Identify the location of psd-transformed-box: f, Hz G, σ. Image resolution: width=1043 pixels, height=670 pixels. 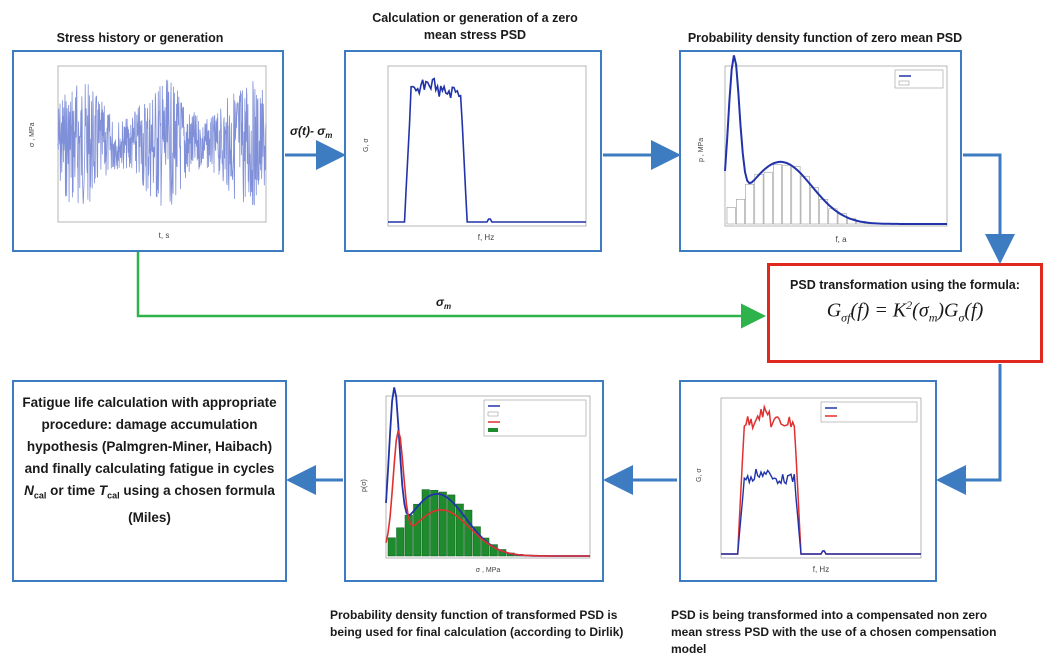
(808, 481).